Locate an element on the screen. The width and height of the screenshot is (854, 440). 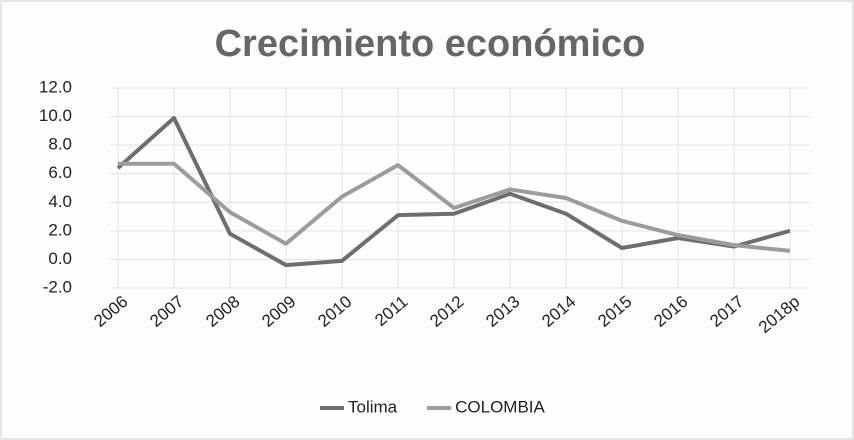
legend-label: Tolima is located at coordinates (373, 406).